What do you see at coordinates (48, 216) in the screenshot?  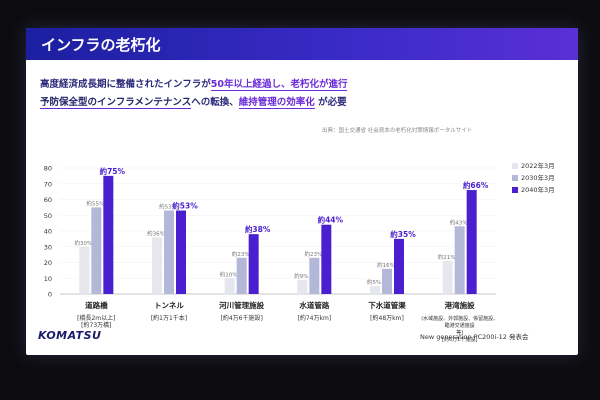 I see `y-tick-label-5: 50` at bounding box center [48, 216].